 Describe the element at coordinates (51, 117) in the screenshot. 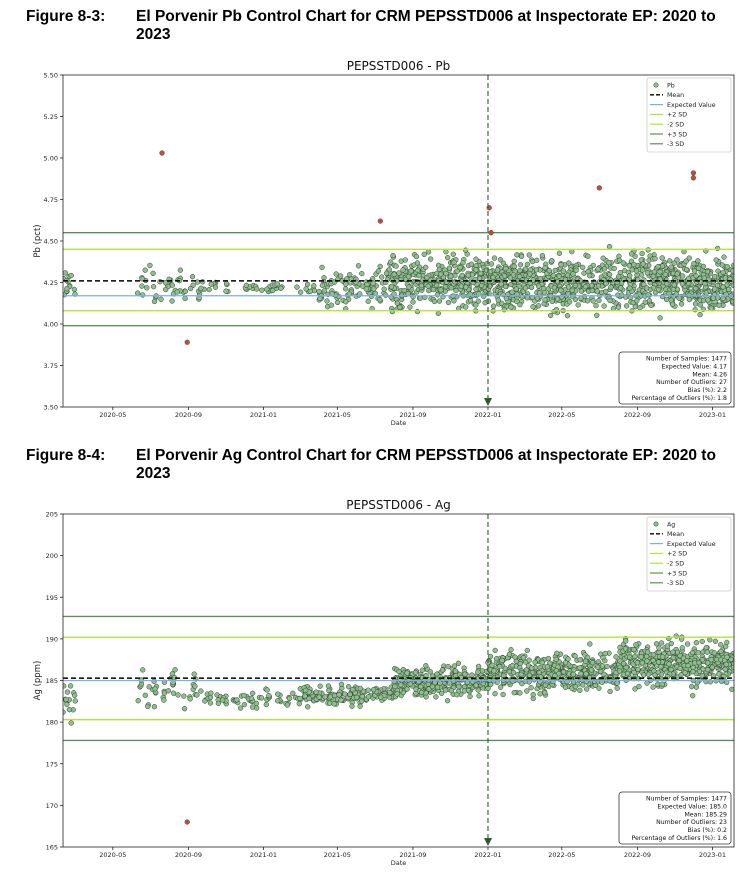

I see `y-tick-label: 5.25` at that location.